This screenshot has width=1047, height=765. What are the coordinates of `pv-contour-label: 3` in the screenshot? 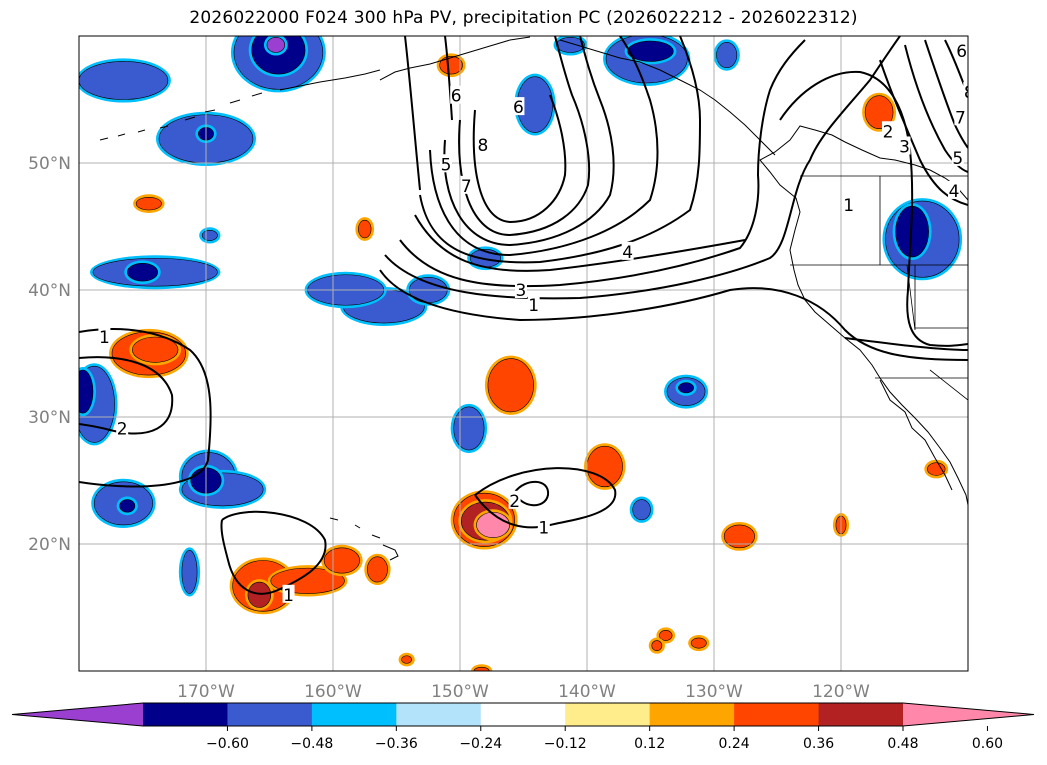 It's located at (521, 291).